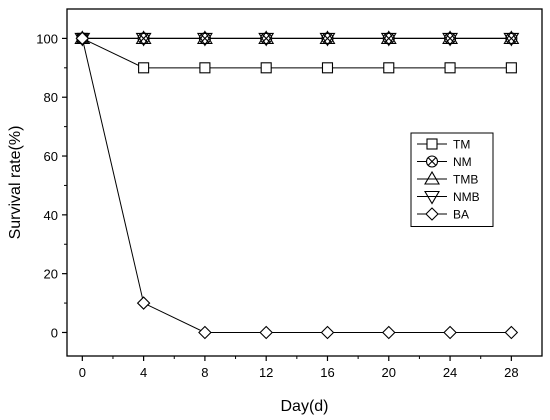  Describe the element at coordinates (304, 406) in the screenshot. I see `x-axis-title: Day(d)` at that location.